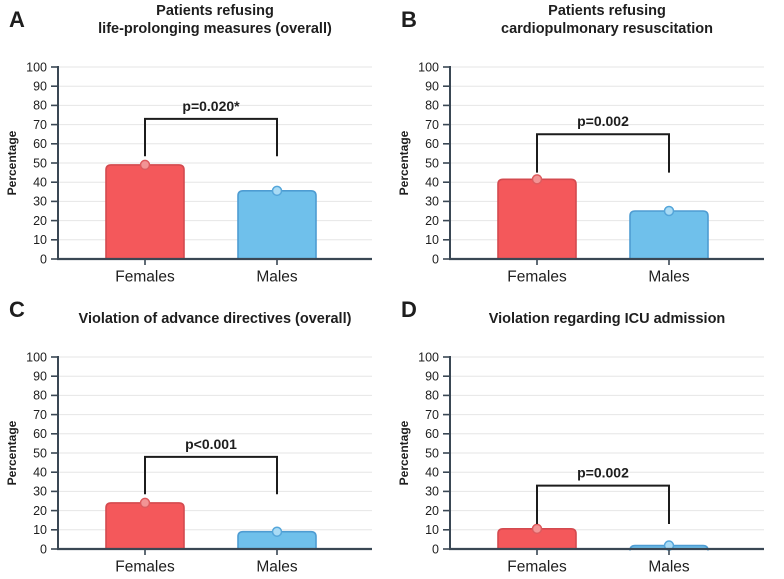 This screenshot has width=784, height=579. I want to click on panel-letter: A, so click(17, 19).